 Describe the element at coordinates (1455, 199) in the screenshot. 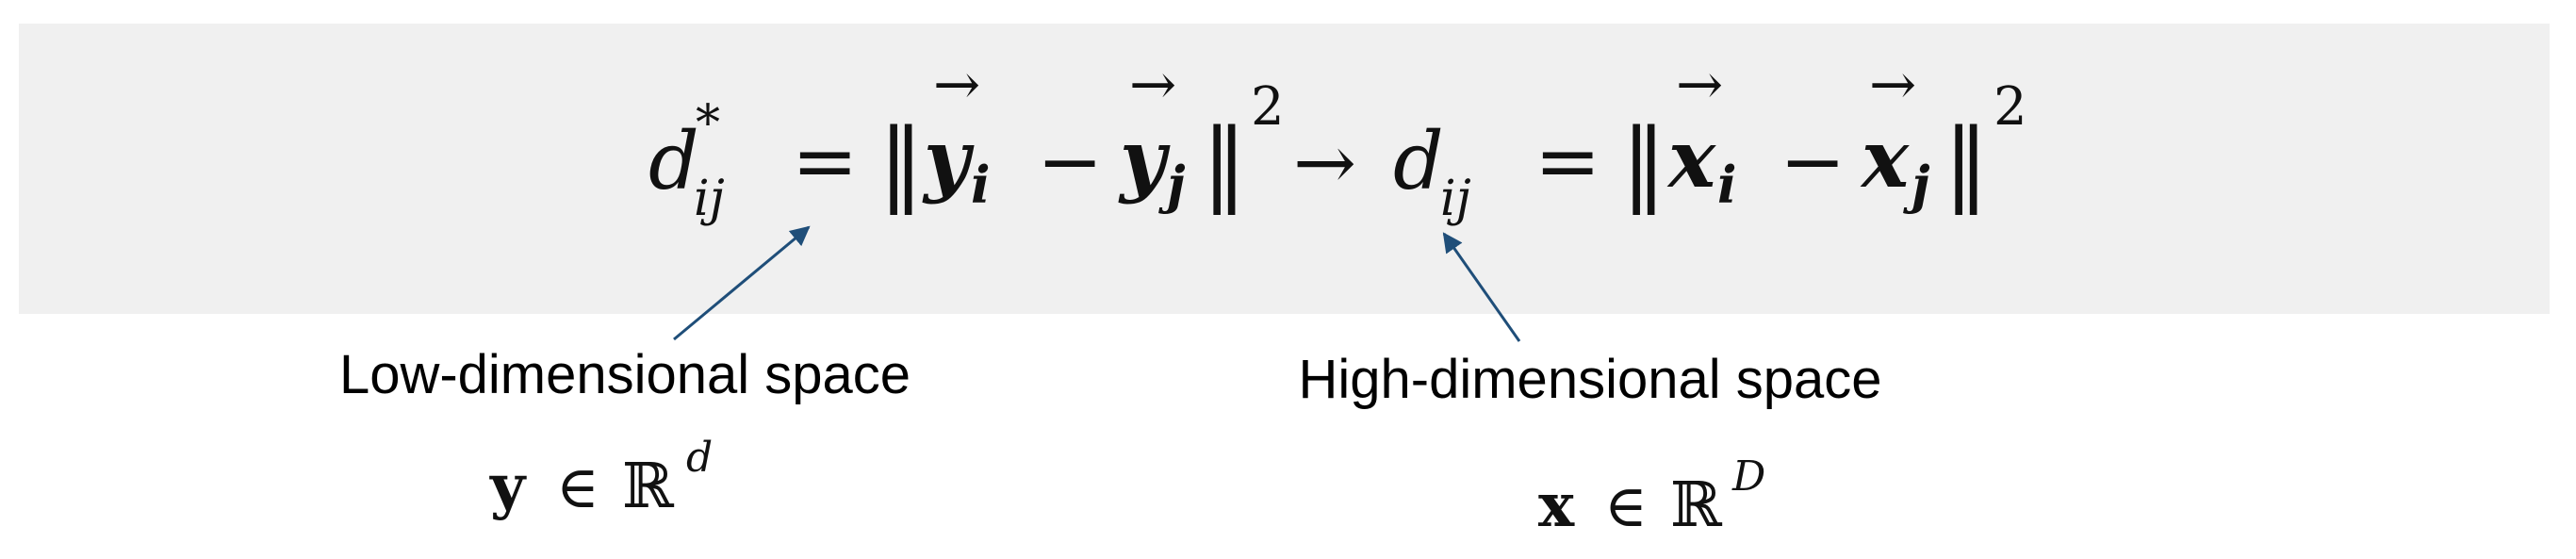

I see `rhs-distance-subscript: ij` at that location.